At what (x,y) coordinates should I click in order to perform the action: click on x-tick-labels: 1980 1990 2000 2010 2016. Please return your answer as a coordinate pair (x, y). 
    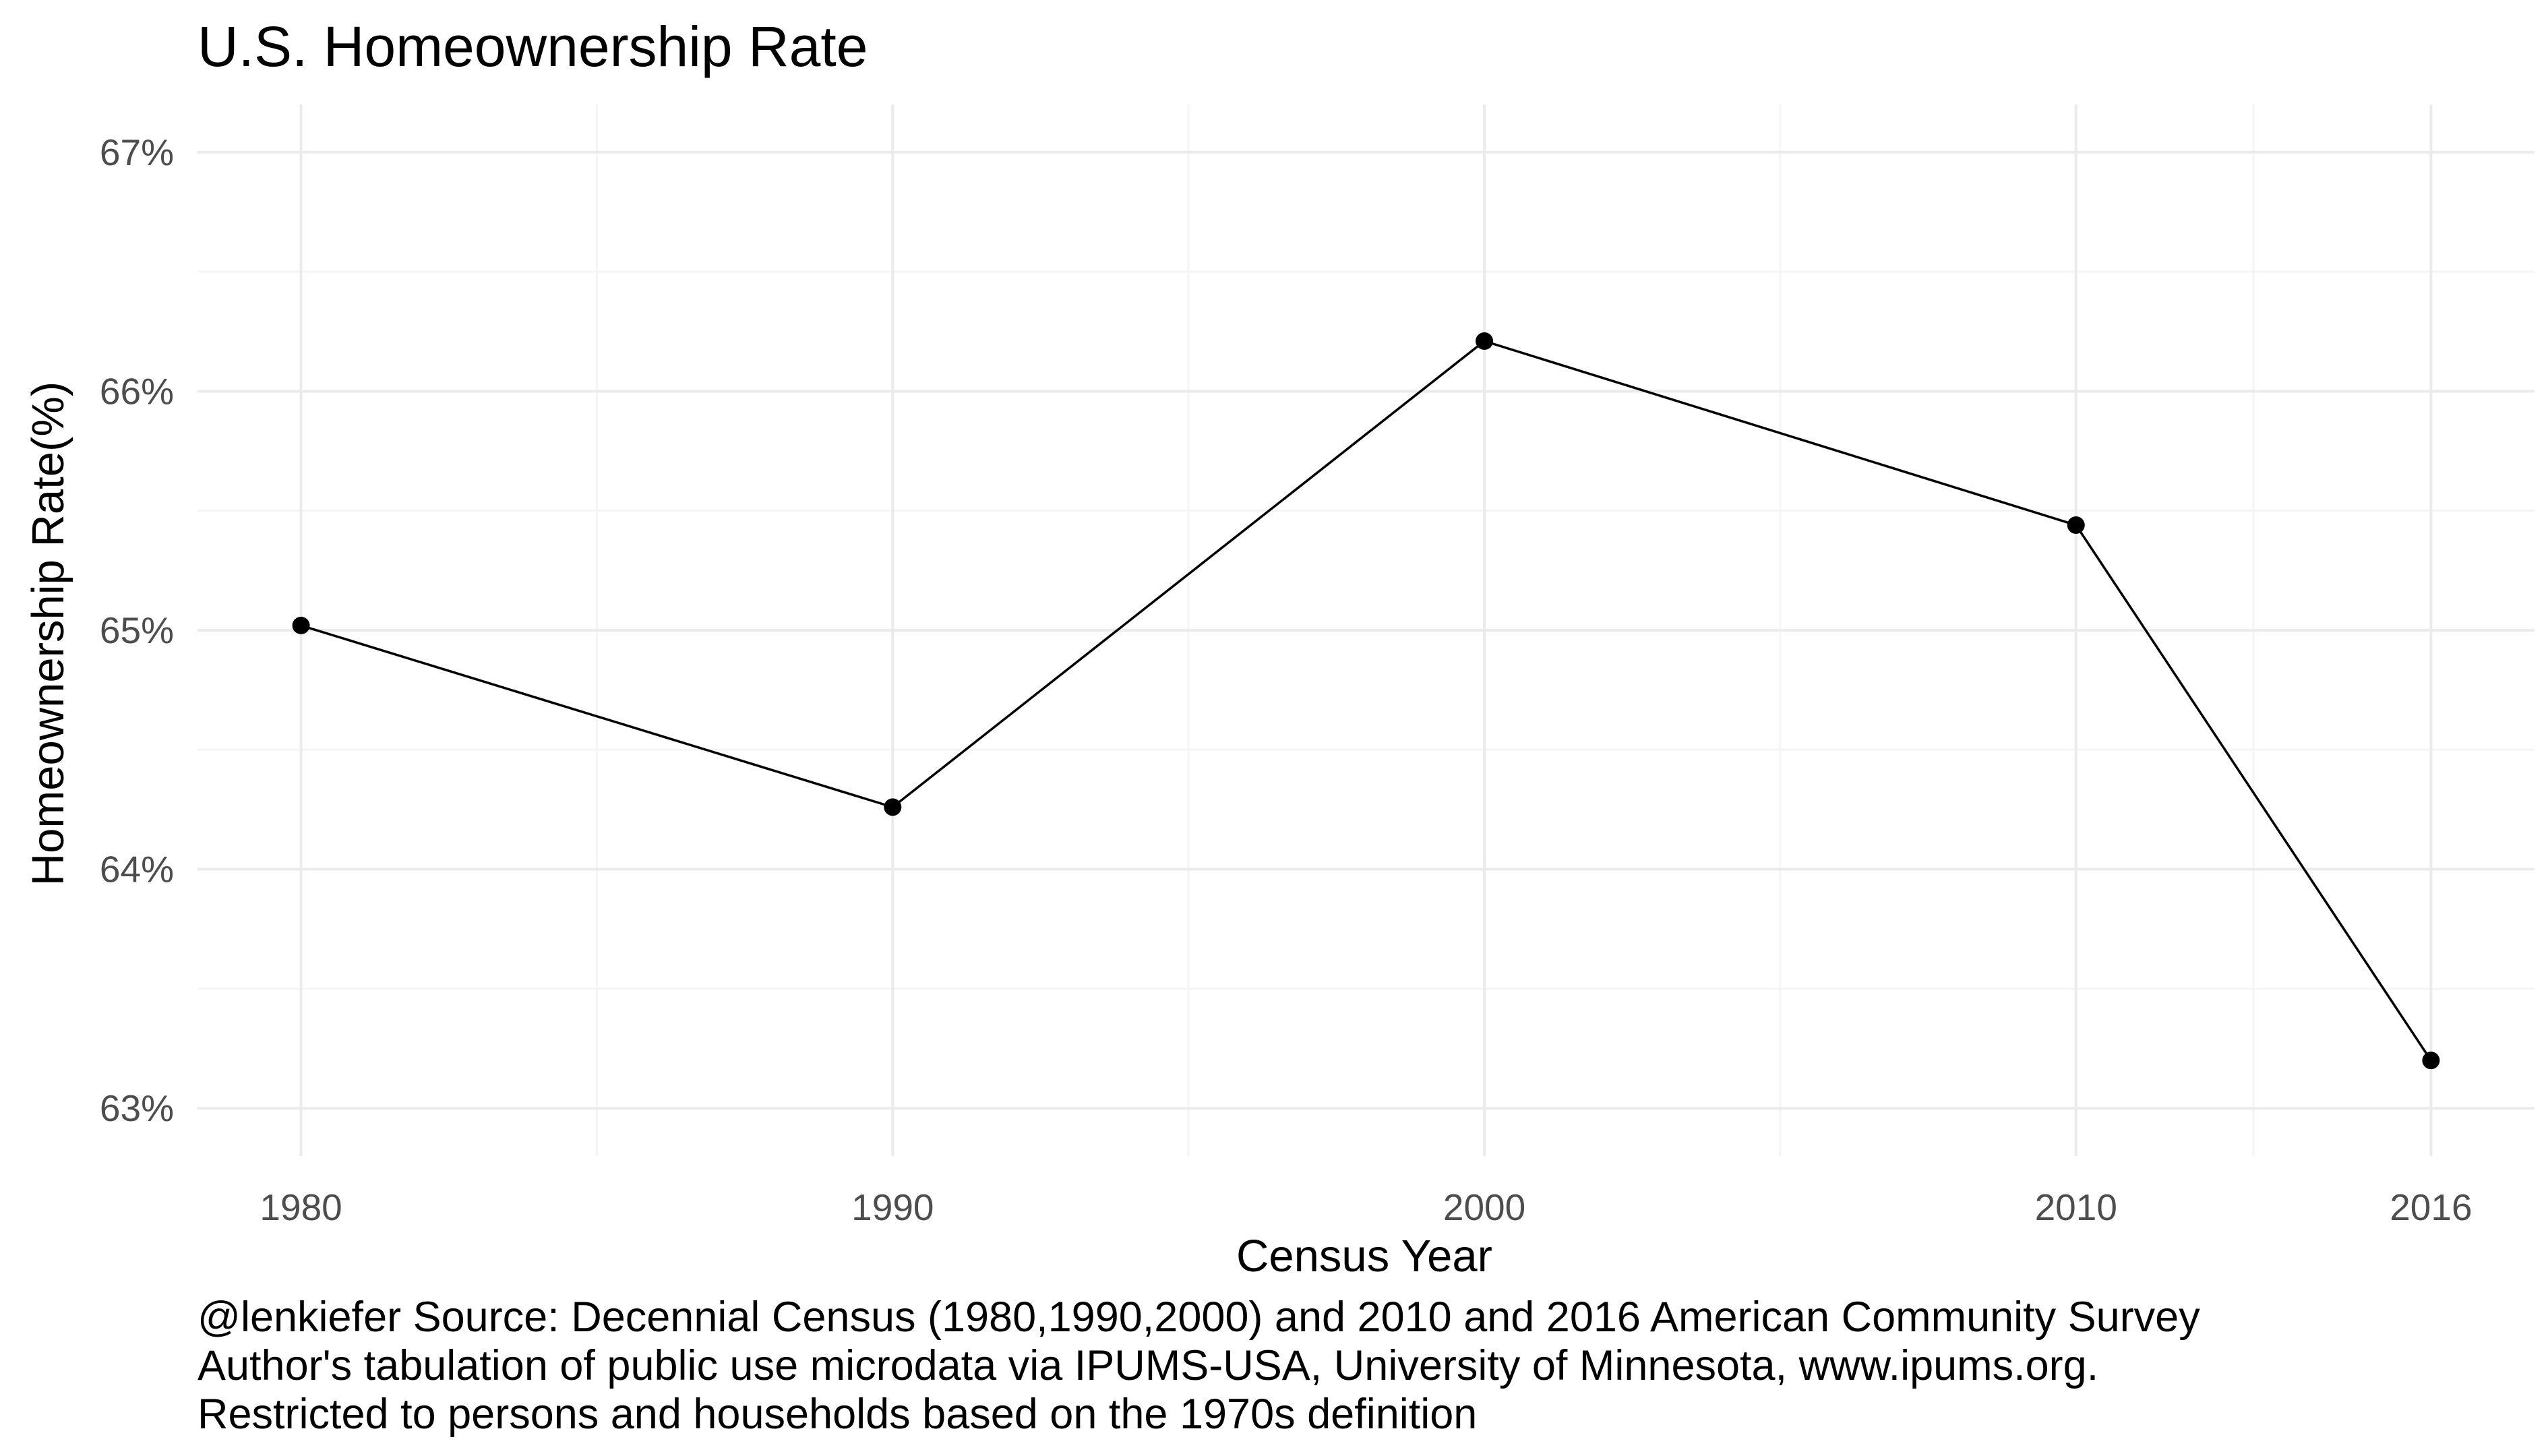
    Looking at the image, I should click on (1366, 1207).